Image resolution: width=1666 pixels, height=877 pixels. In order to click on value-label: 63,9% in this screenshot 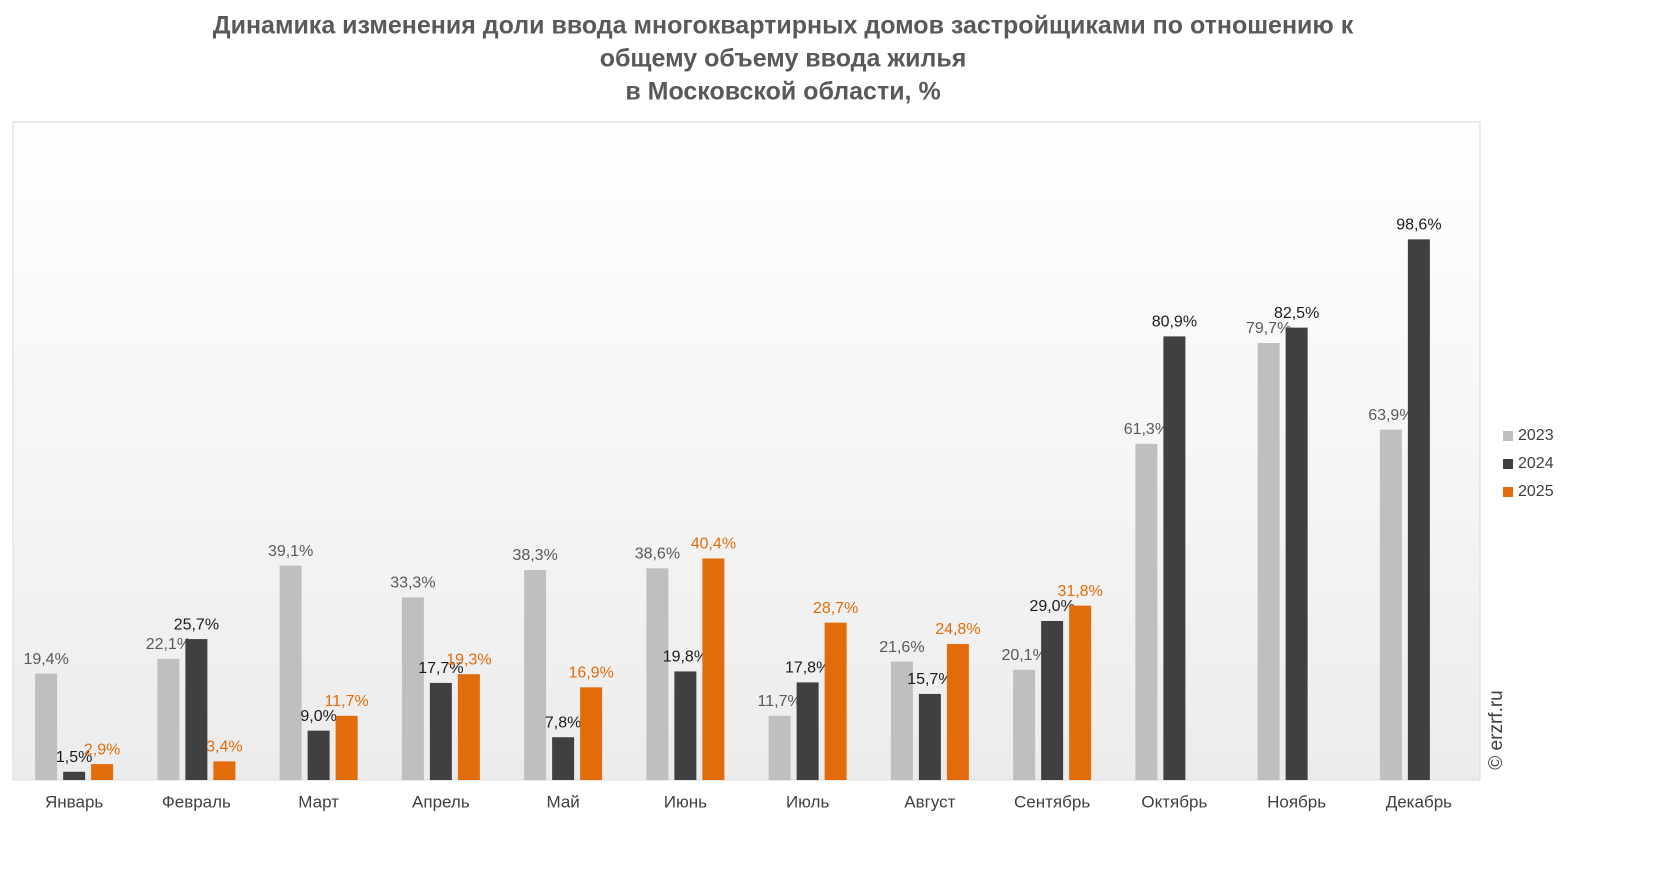, I will do `click(1390, 415)`.